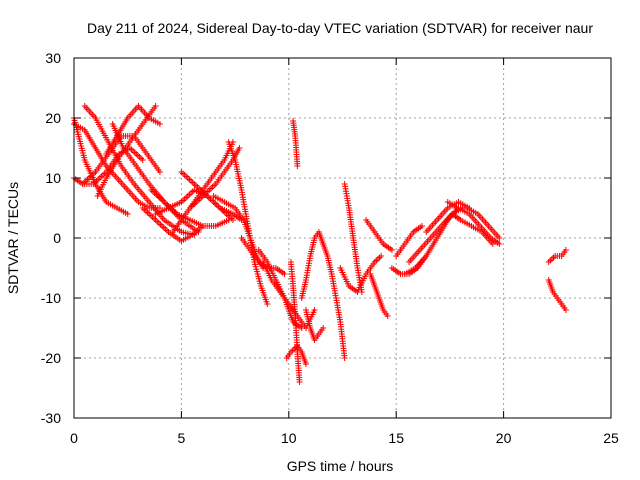 Image resolution: width=640 pixels, height=480 pixels. Describe the element at coordinates (182, 438) in the screenshot. I see `x-tick-label: 5` at that location.